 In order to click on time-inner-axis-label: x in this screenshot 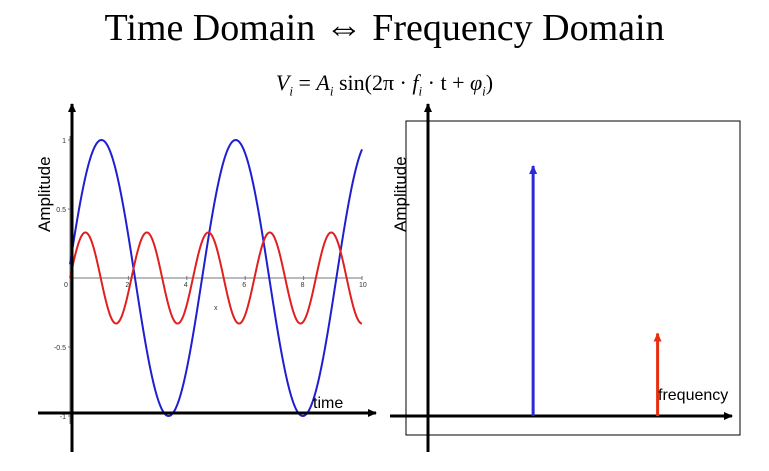, I will do `click(216, 308)`.